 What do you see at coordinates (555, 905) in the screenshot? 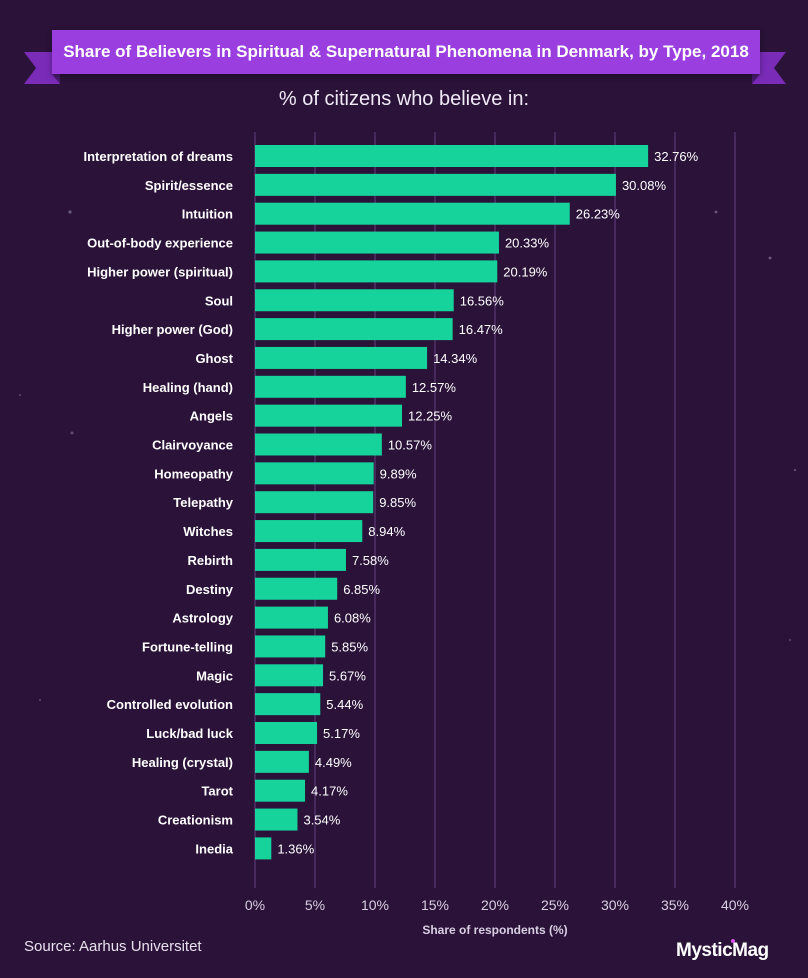
I see `x-tick-label: 25%` at bounding box center [555, 905].